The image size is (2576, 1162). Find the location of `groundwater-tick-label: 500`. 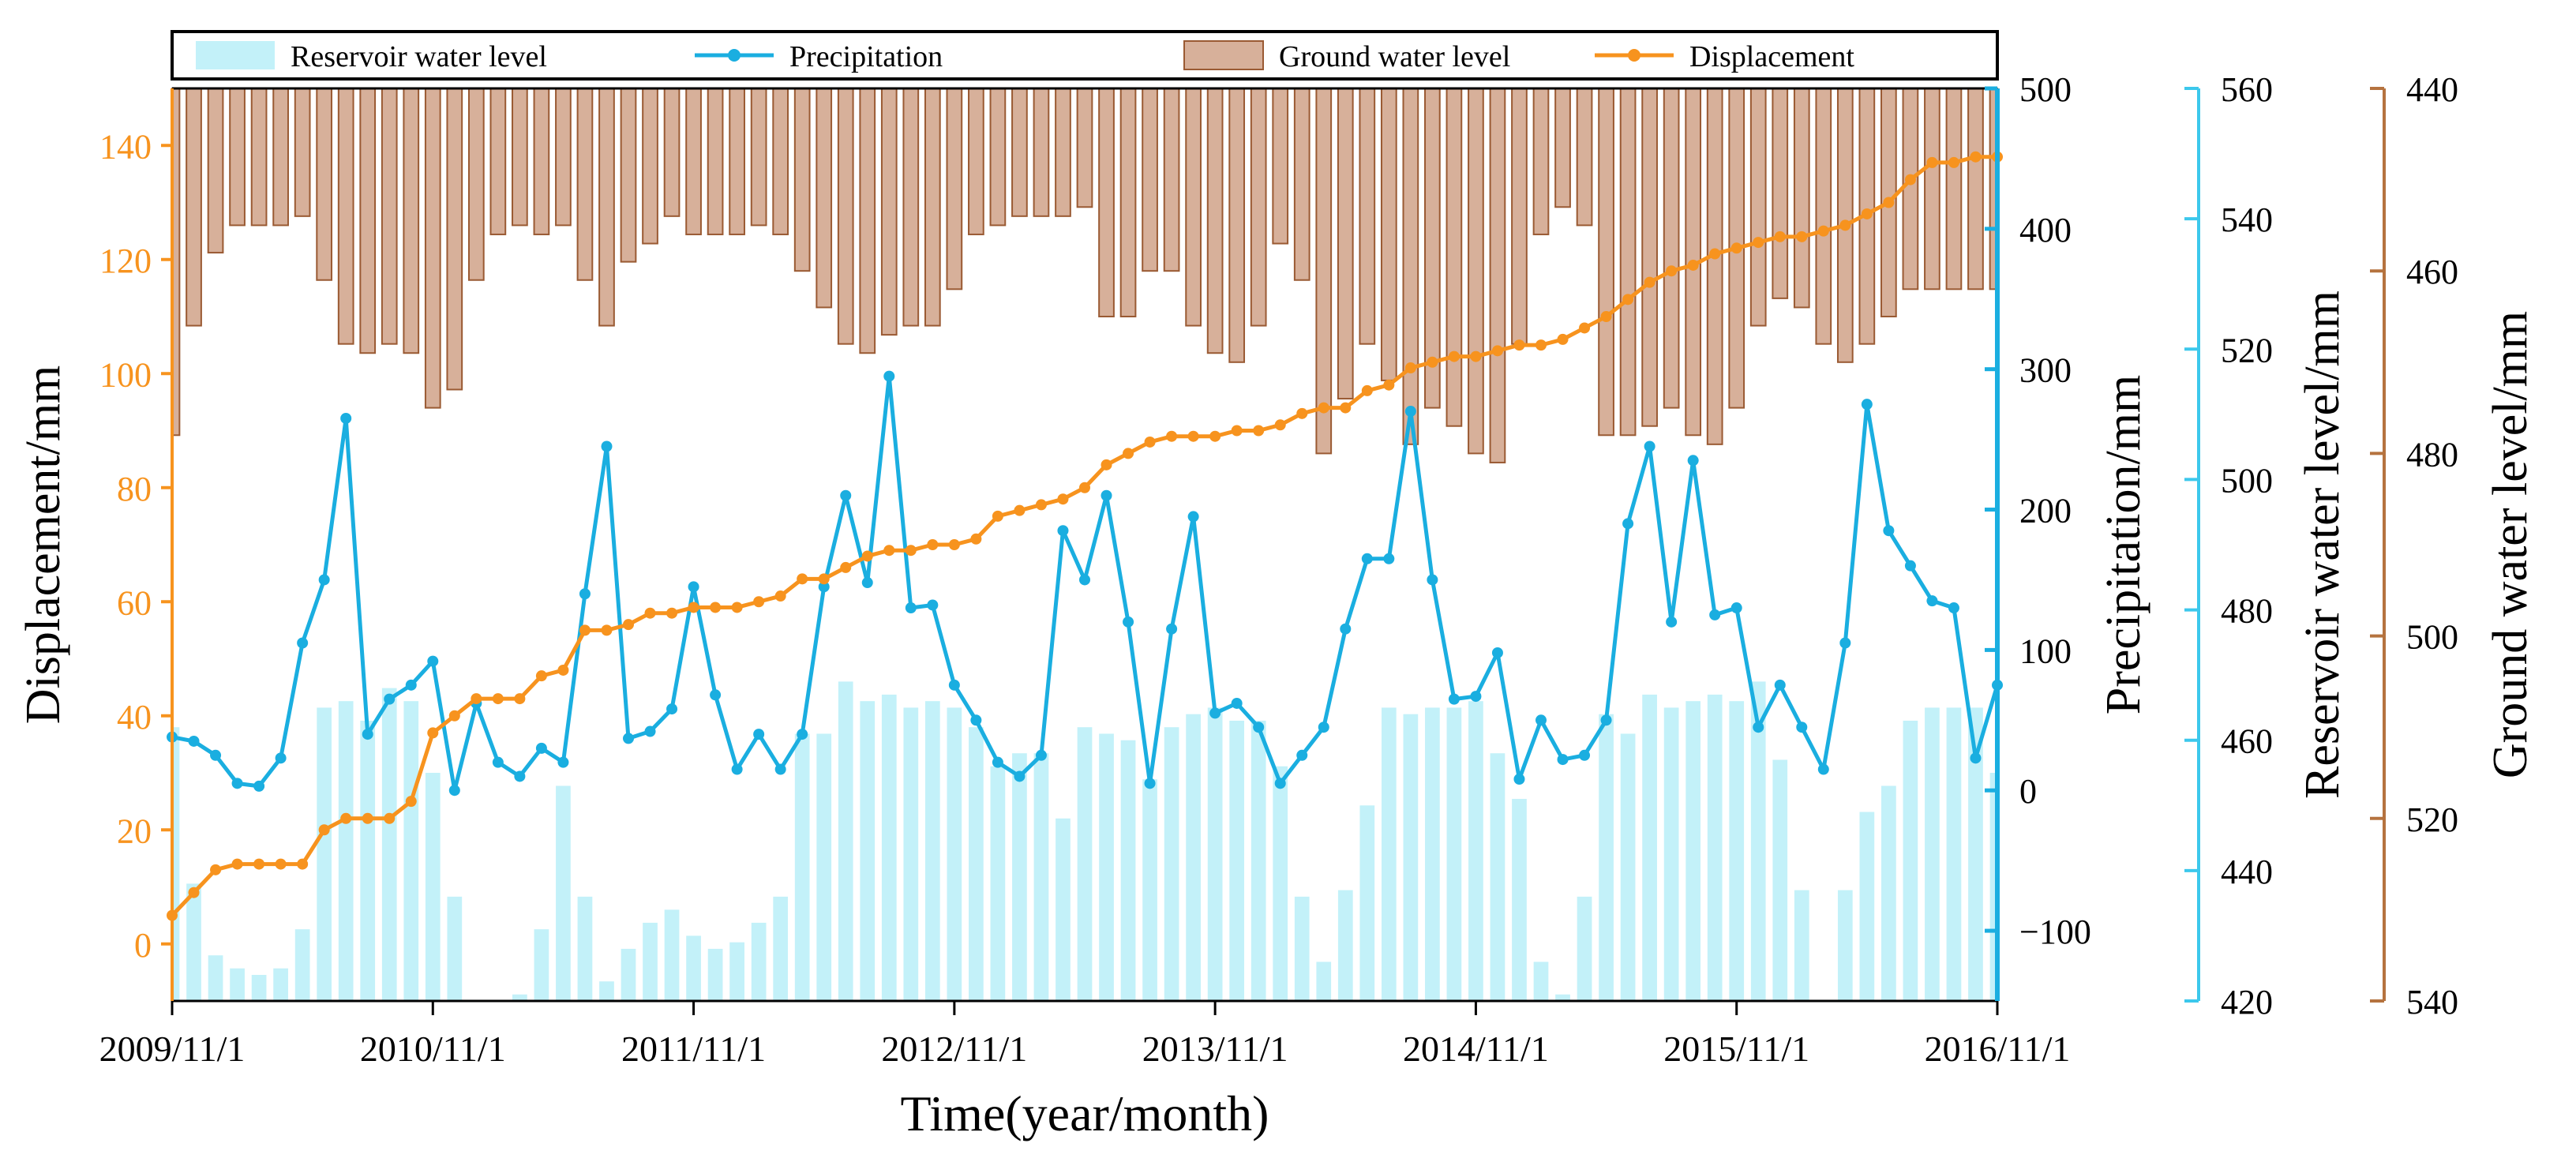

groundwater-tick-label: 500 is located at coordinates (2432, 637).